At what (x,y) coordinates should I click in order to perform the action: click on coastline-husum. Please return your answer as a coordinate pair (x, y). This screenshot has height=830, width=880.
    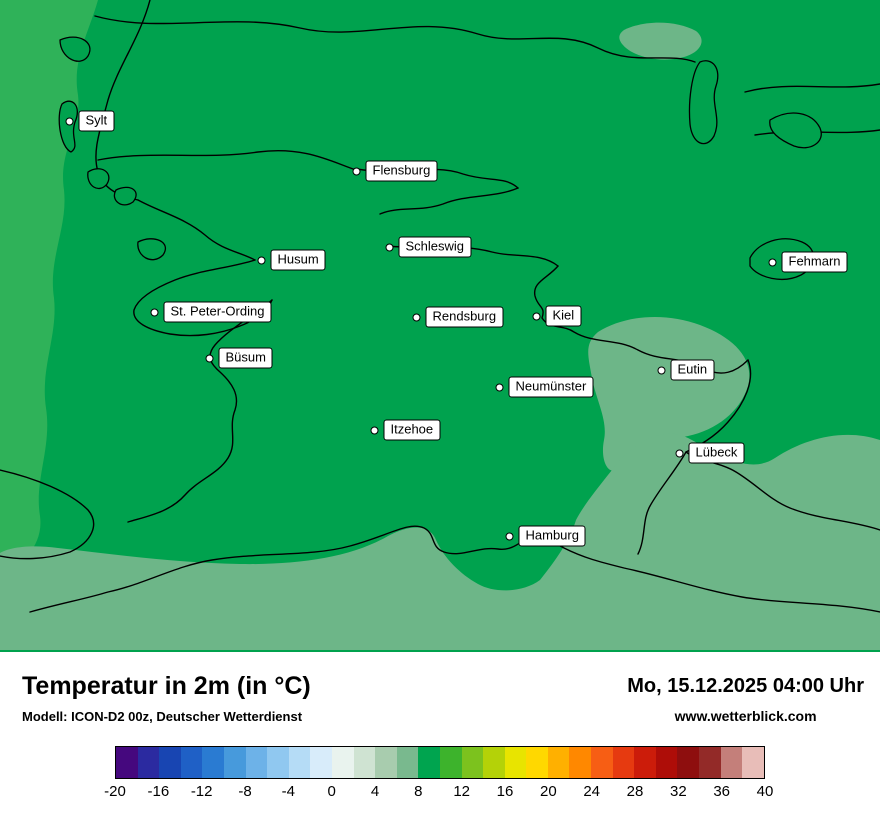
    Looking at the image, I should click on (196, 230).